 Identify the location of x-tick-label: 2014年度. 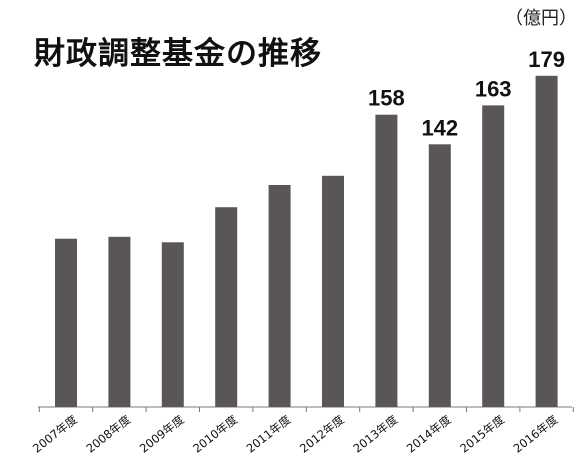
(429, 434).